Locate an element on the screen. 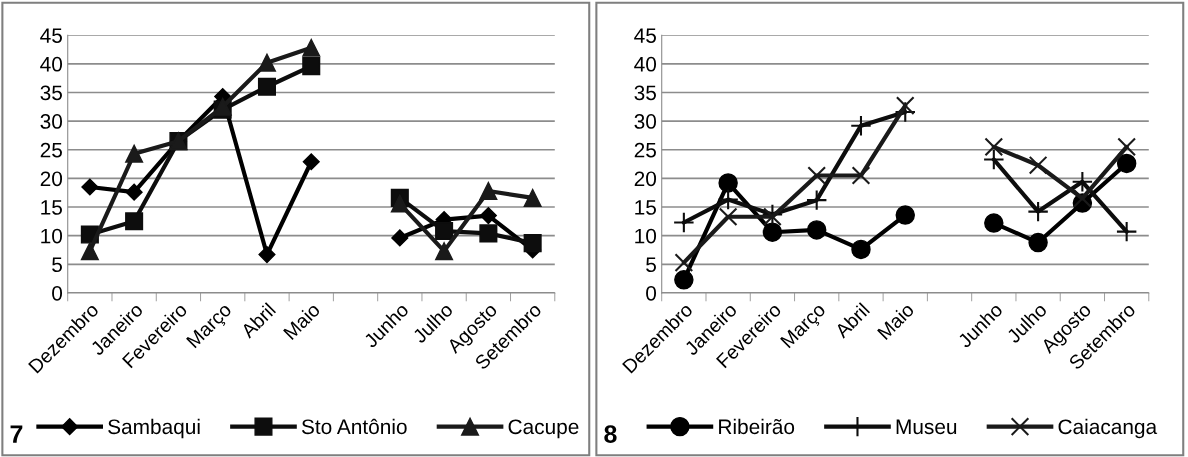 This screenshot has height=457, width=1188. legend-label: Sambaqui is located at coordinates (154, 428).